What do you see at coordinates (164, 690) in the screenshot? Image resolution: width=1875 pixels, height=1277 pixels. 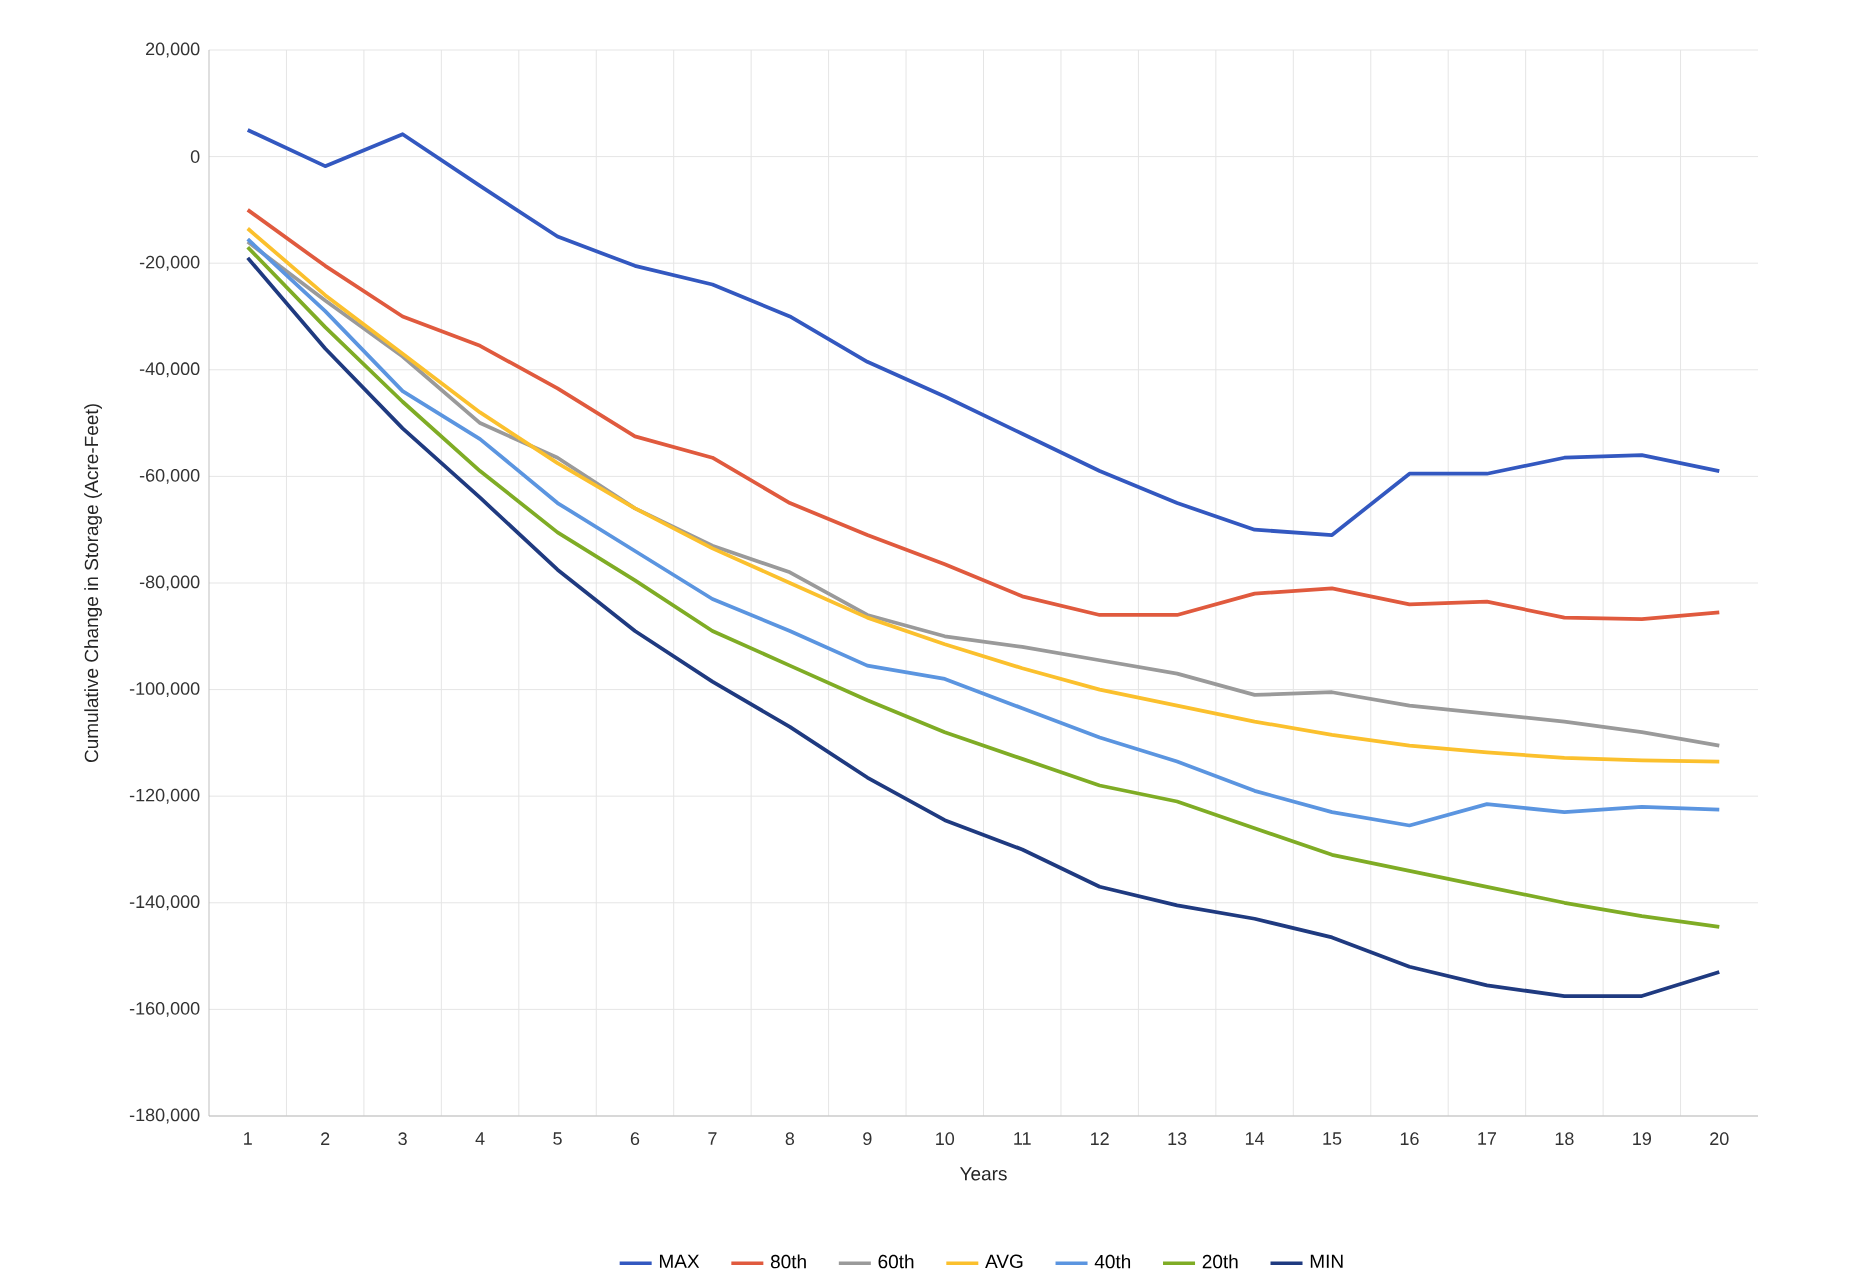 I see `y-tick-label: -100,000` at bounding box center [164, 690].